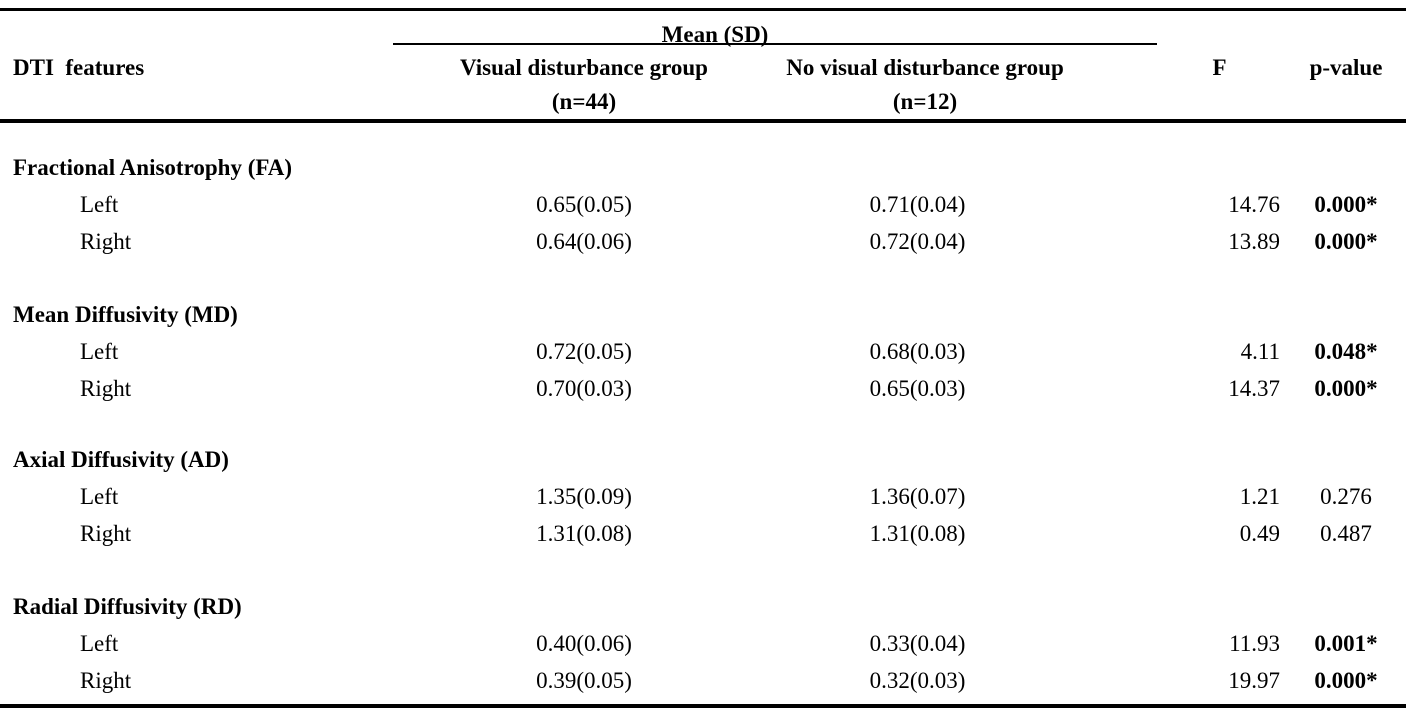 This screenshot has width=1410, height=720. Describe the element at coordinates (584, 643) in the screenshot. I see `cell-visual-group-mean: 0.40(0.06)` at that location.